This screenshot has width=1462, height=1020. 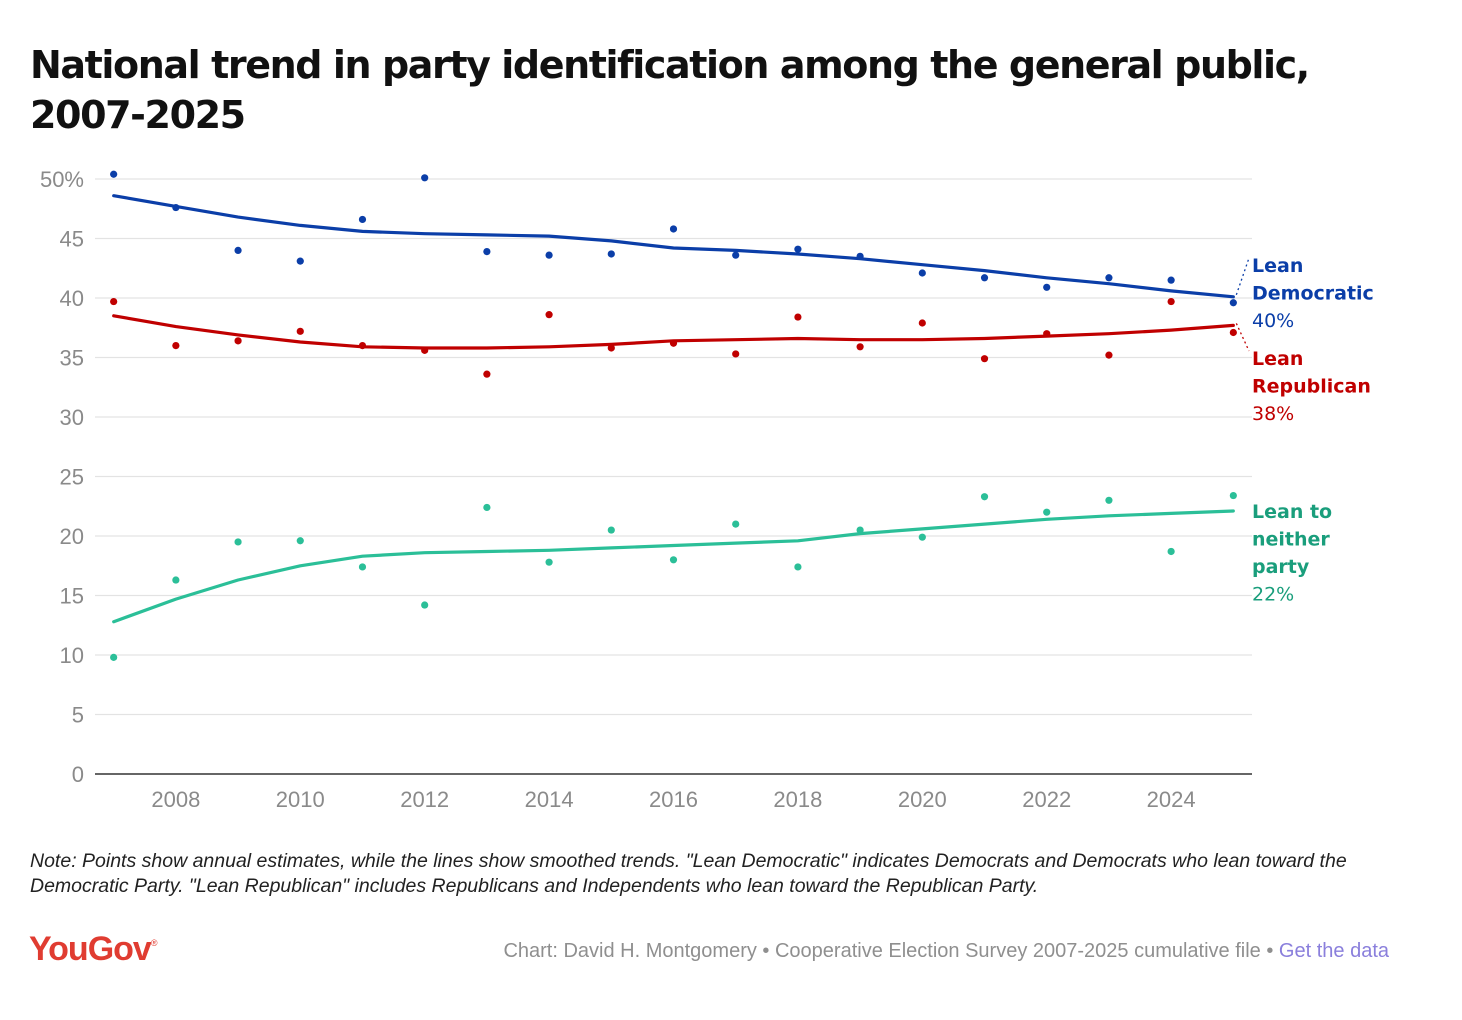 I want to click on y-tick-label: 35, so click(x=72, y=358).